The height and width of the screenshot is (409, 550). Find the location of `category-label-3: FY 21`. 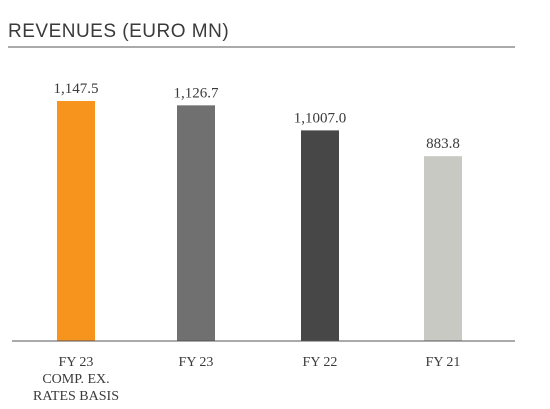

category-label-3: FY 21 is located at coordinates (443, 362).